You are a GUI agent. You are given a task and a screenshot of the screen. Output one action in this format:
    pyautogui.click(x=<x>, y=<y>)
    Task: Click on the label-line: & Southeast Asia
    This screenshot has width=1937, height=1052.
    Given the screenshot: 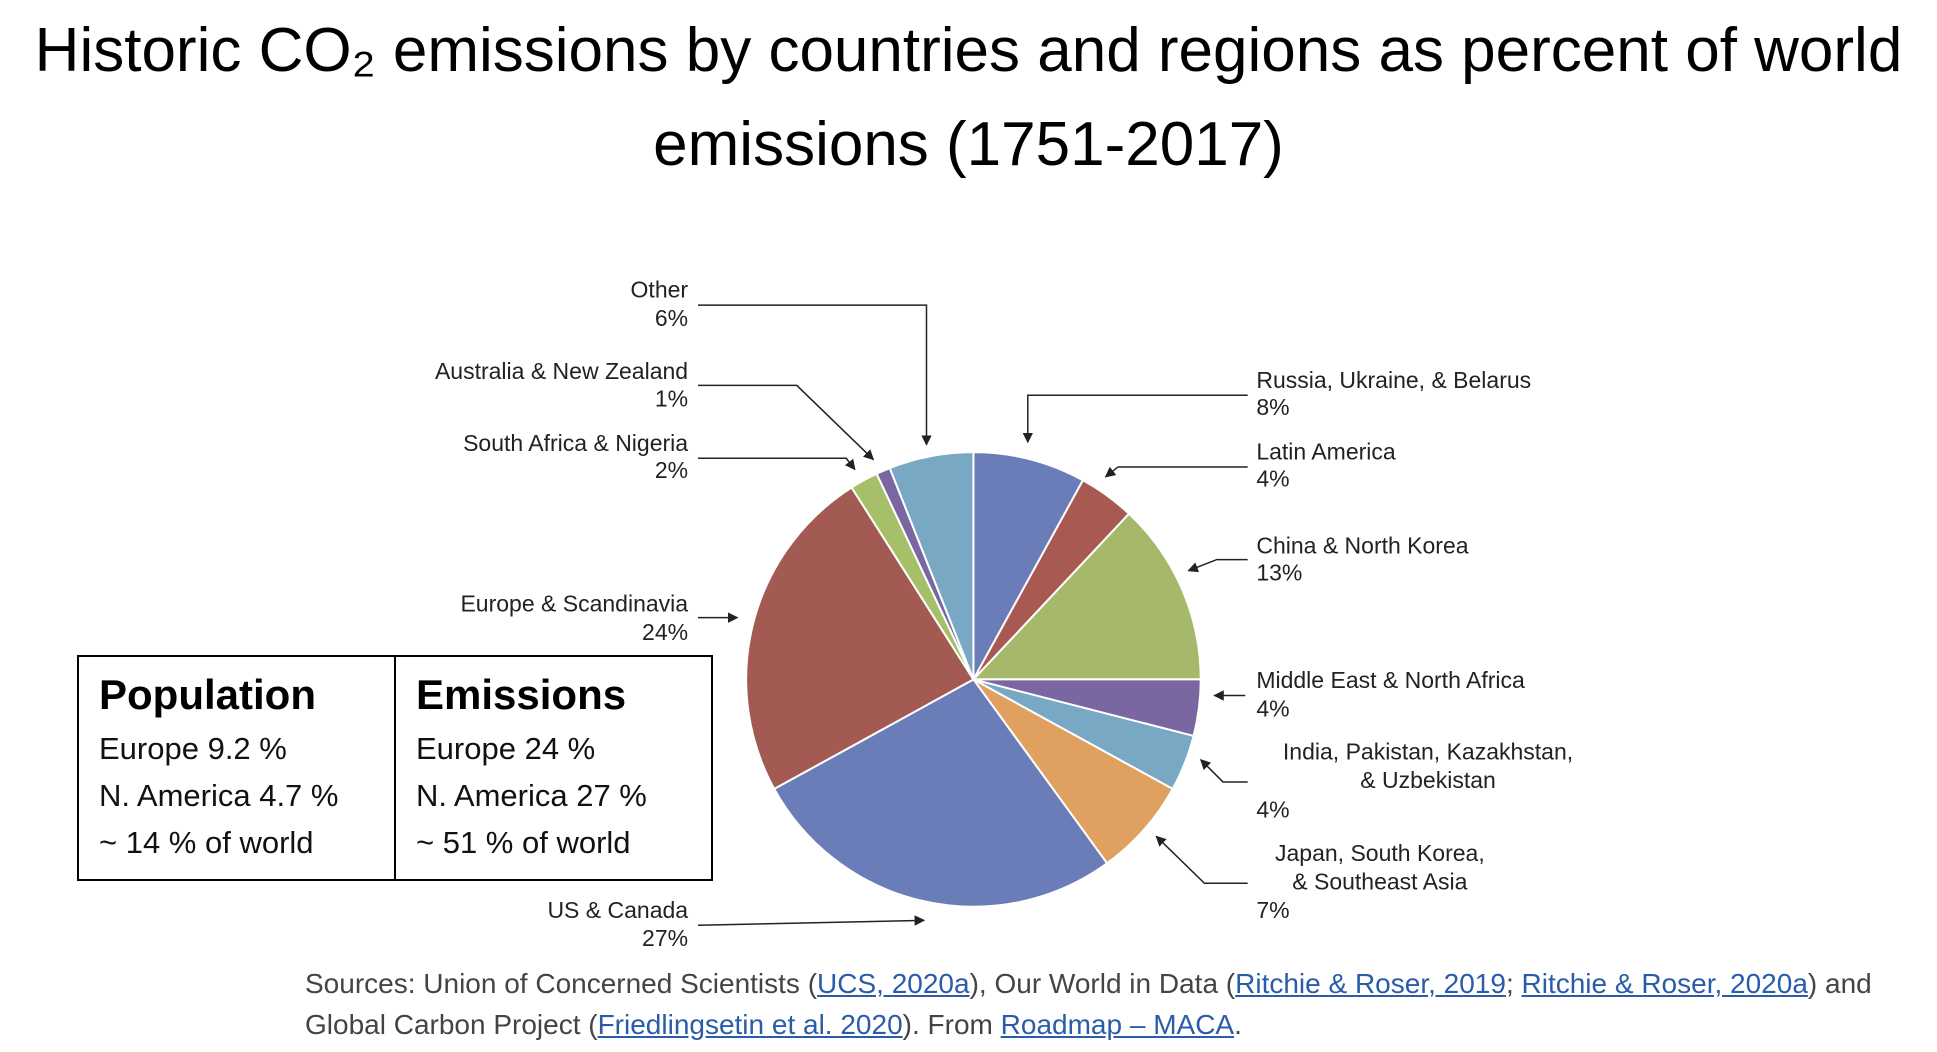 What is the action you would take?
    pyautogui.click(x=1379, y=881)
    